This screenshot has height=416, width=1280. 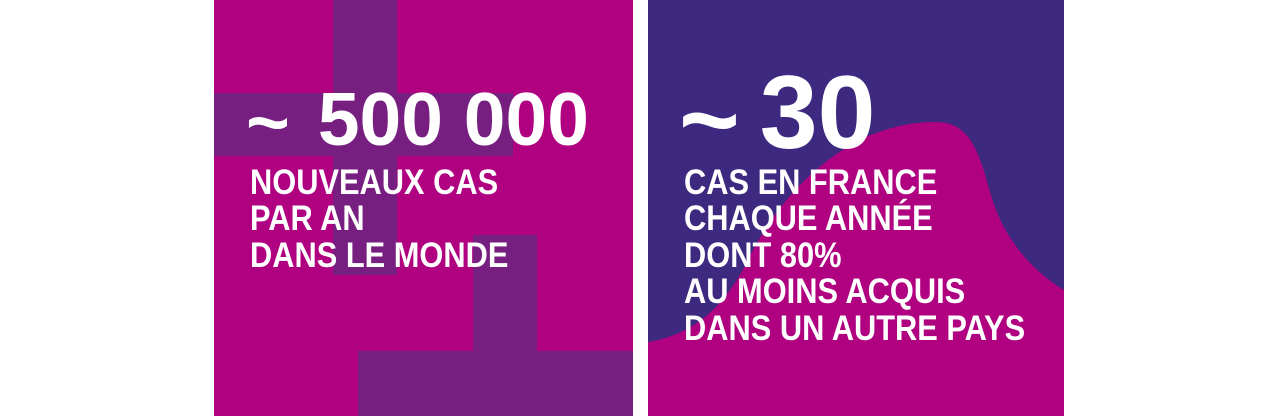 What do you see at coordinates (763, 255) in the screenshot?
I see `caption-line: DONT 80%` at bounding box center [763, 255].